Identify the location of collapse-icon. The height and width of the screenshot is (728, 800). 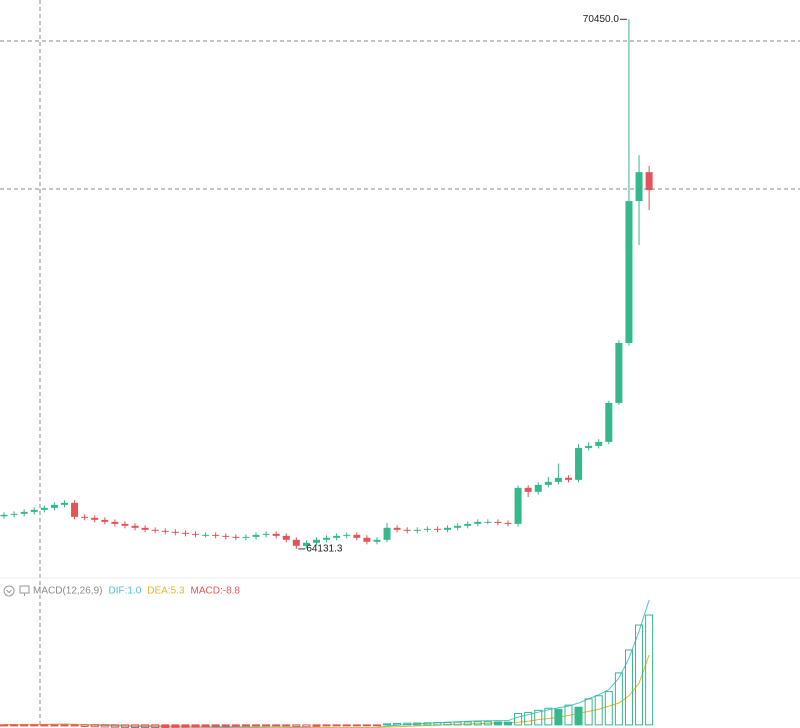
(9, 591).